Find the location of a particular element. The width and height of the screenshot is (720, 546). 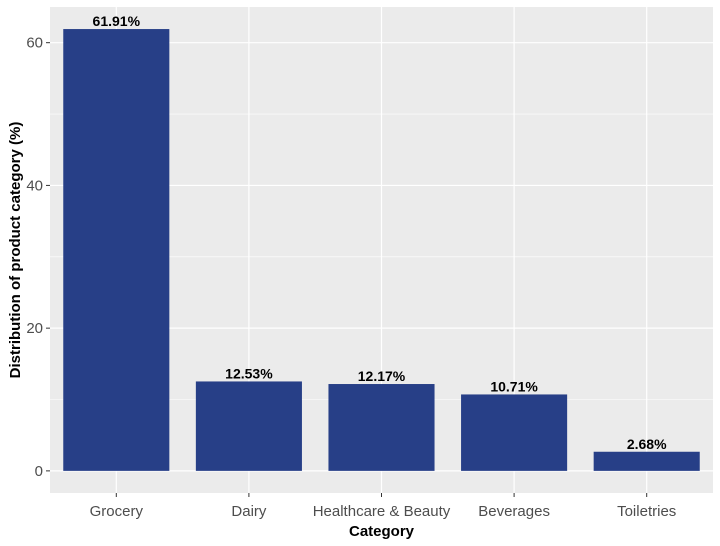

x-axis-title: Category is located at coordinates (382, 531).